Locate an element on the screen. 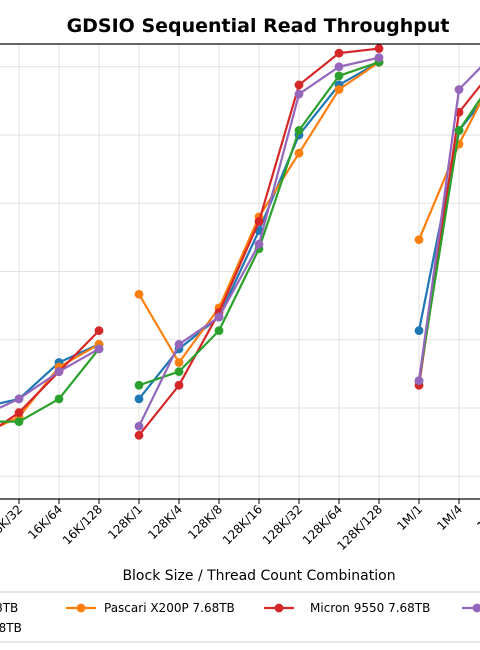  x-tick-label: 128K/32 is located at coordinates (282, 524).